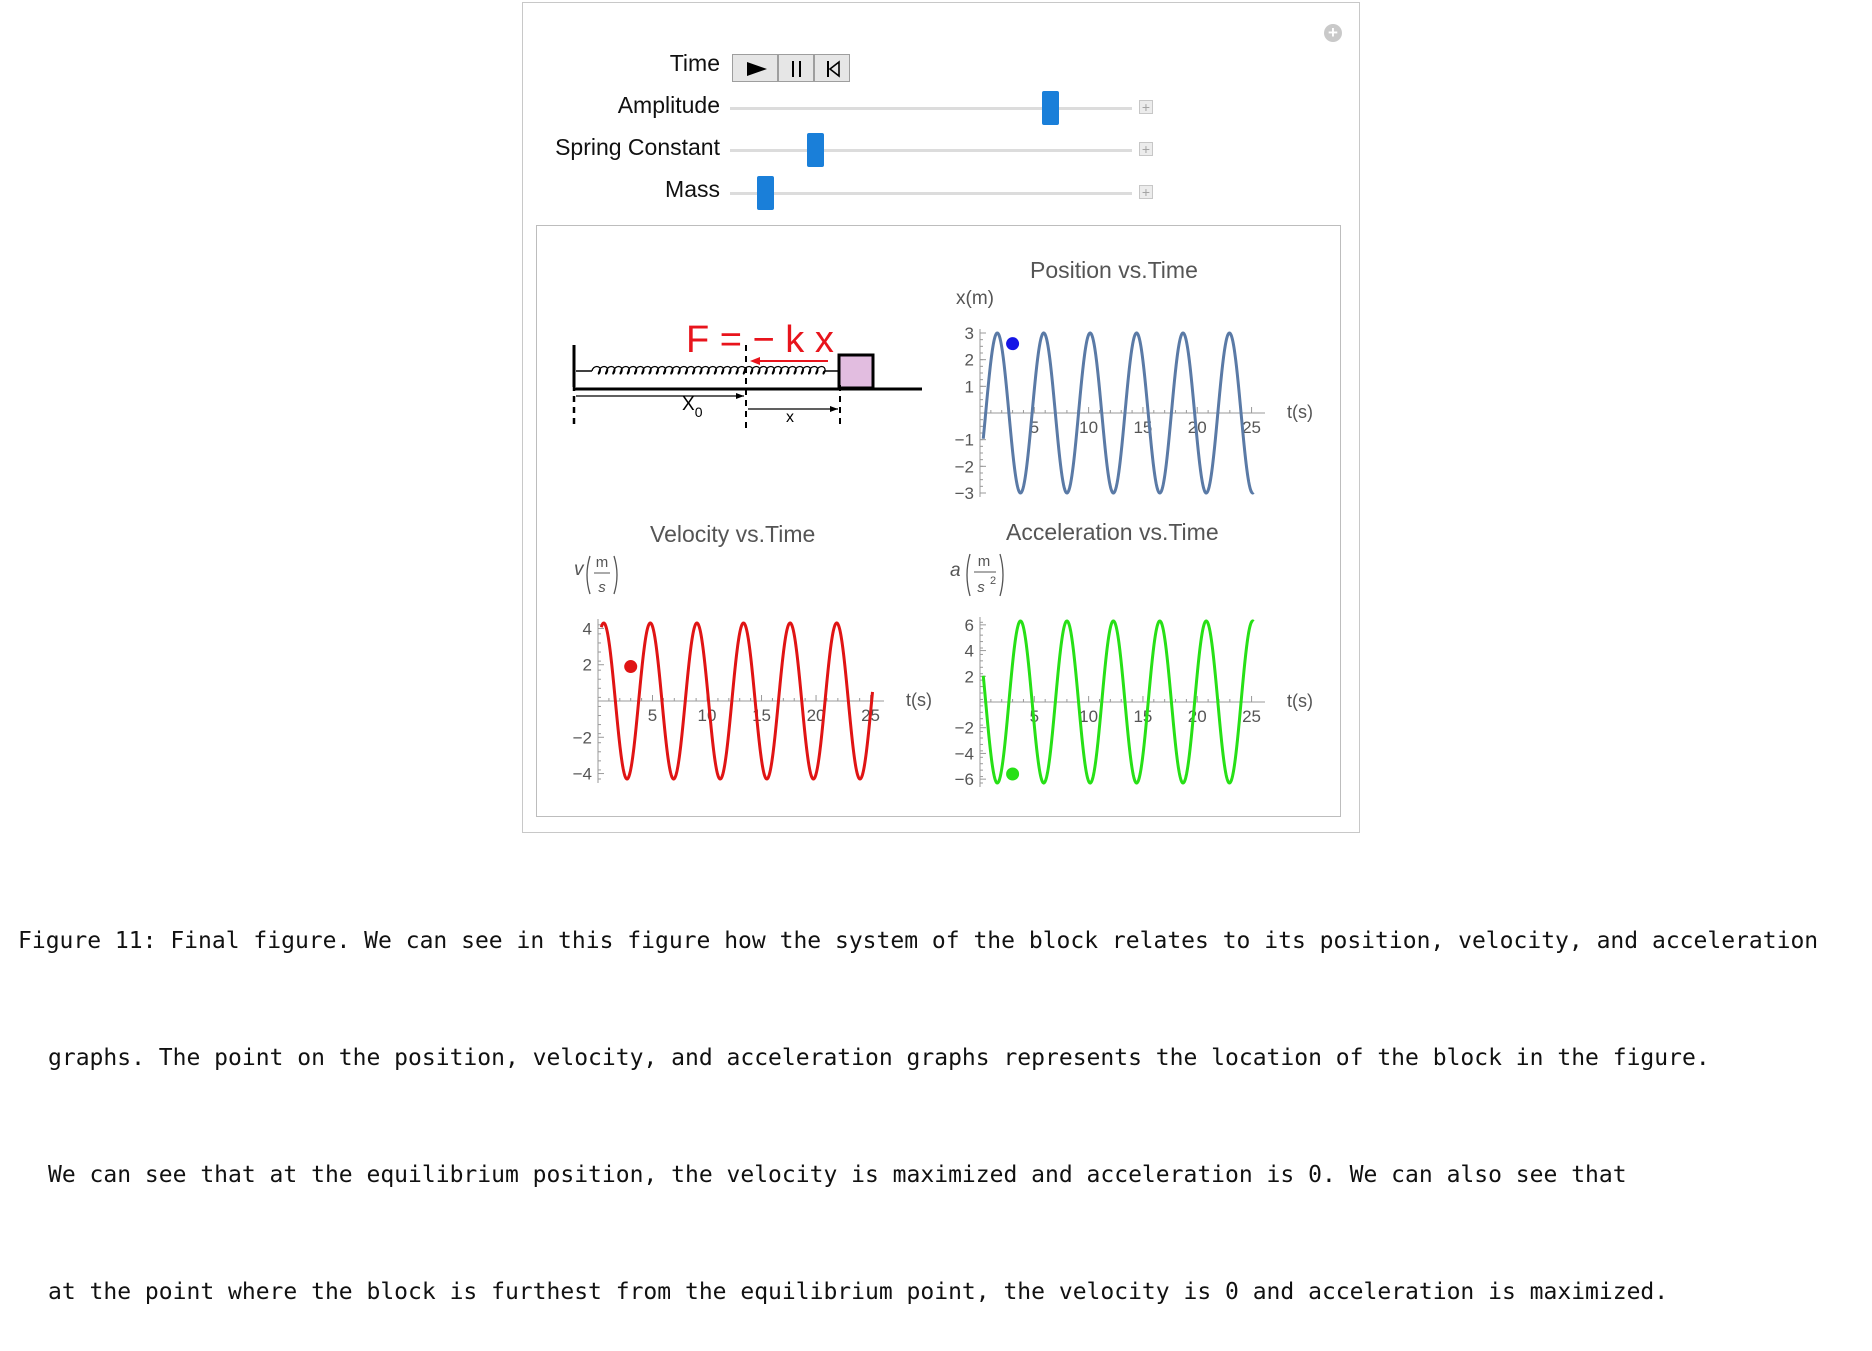 The height and width of the screenshot is (1351, 1872). What do you see at coordinates (964, 440) in the screenshot?
I see `y-tick-label: −1` at bounding box center [964, 440].